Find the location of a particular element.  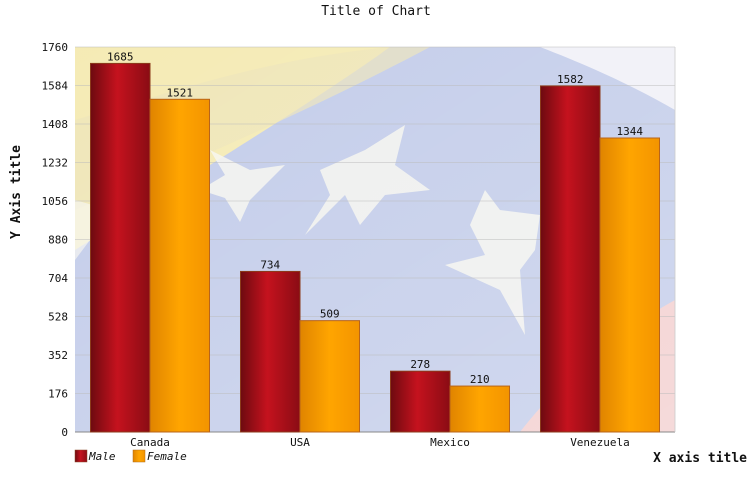

chart-title: Title of Chart is located at coordinates (376, 11).